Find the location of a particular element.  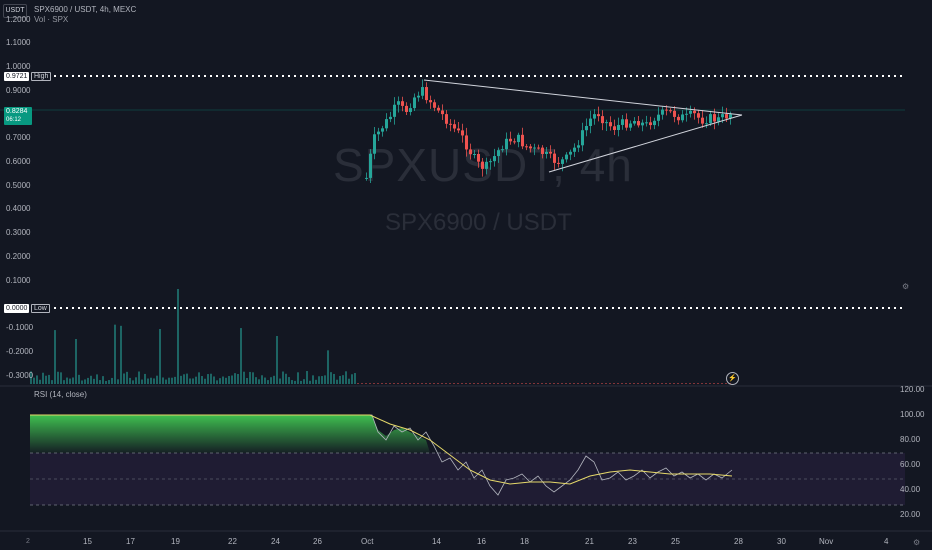

rsi-title: RSI (14, close) is located at coordinates (60, 394).